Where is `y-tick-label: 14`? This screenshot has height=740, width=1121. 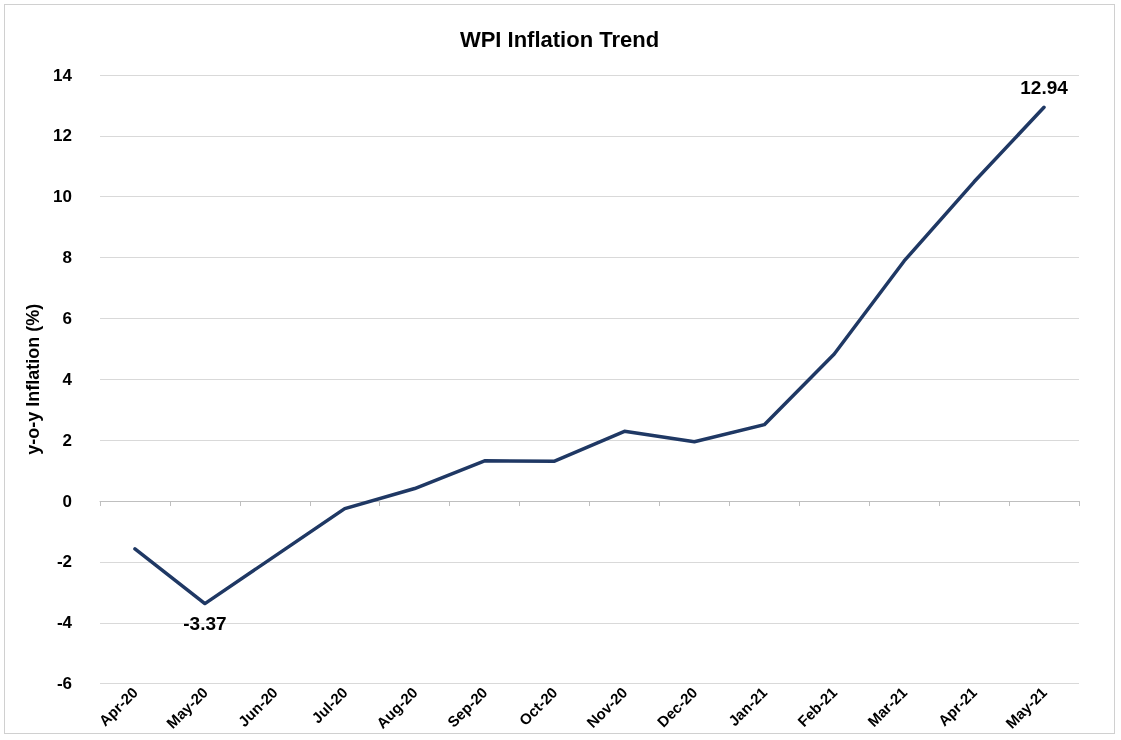 y-tick-label: 14 is located at coordinates (63, 75).